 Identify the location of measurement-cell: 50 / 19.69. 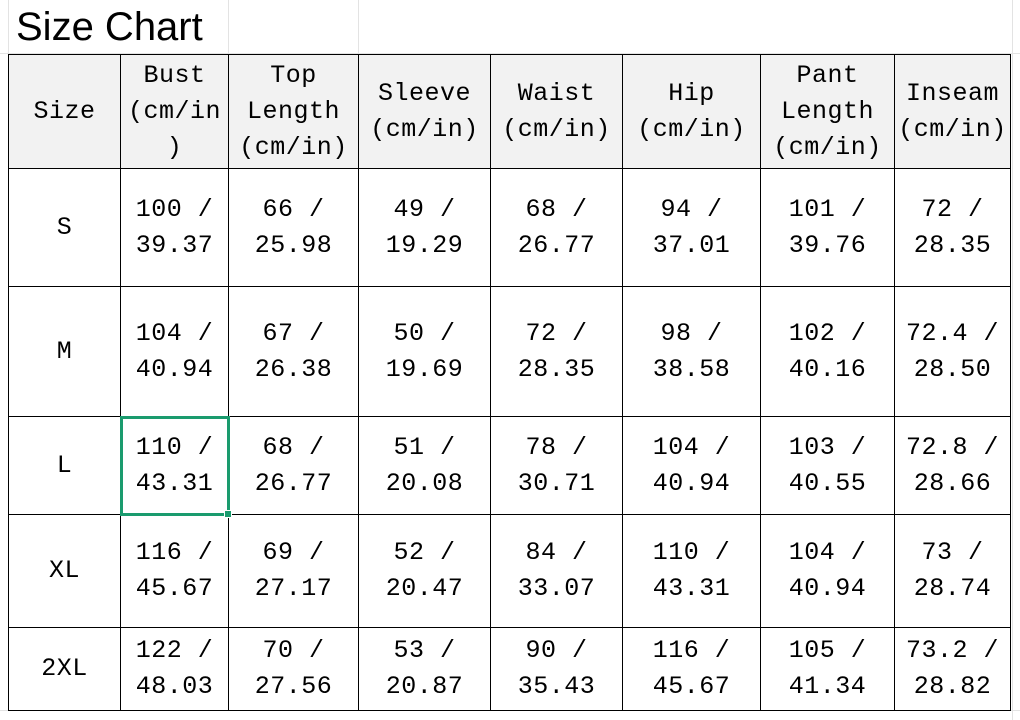
(425, 352).